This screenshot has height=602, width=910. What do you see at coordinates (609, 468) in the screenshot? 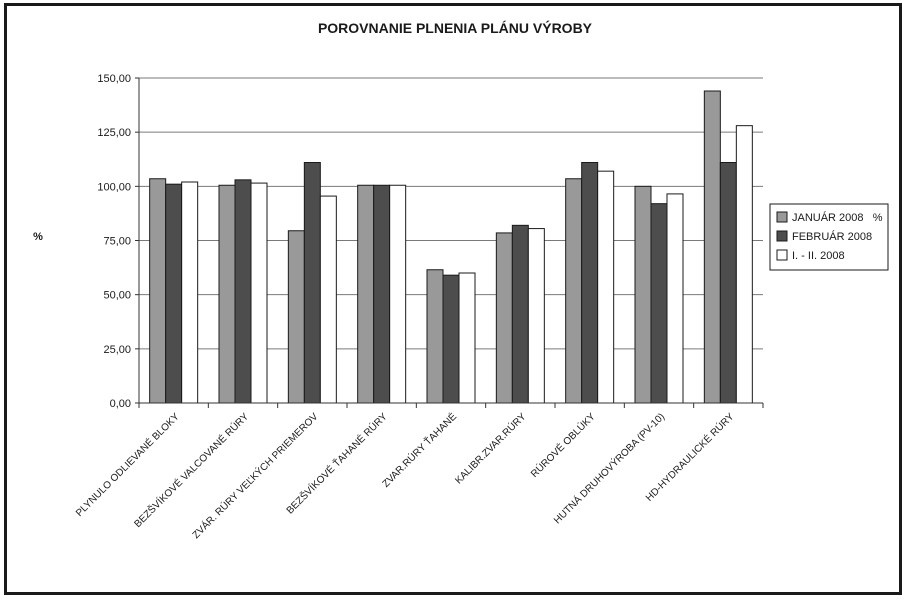
I see `category-label: HUTNÁ DRUHOVÝROBA (PV-10)` at bounding box center [609, 468].